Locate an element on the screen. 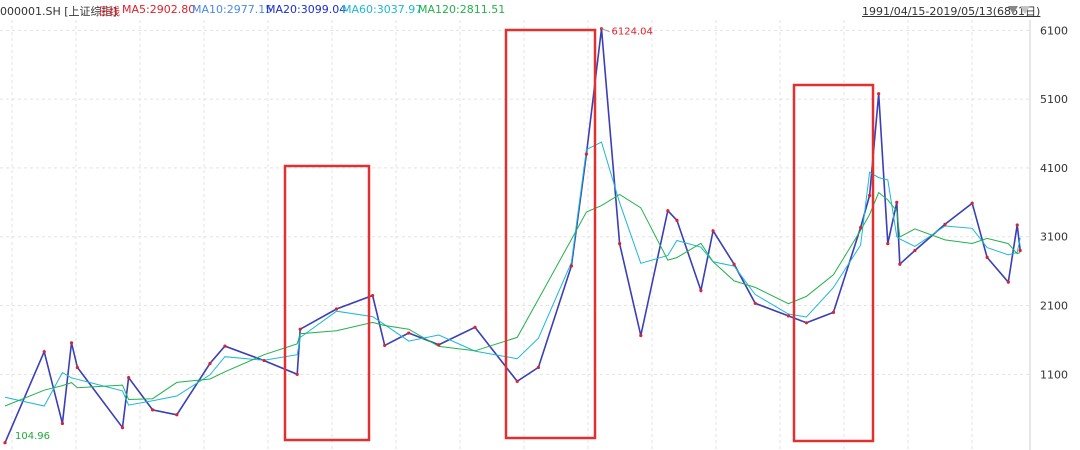  max-pointer is located at coordinates (605, 30).